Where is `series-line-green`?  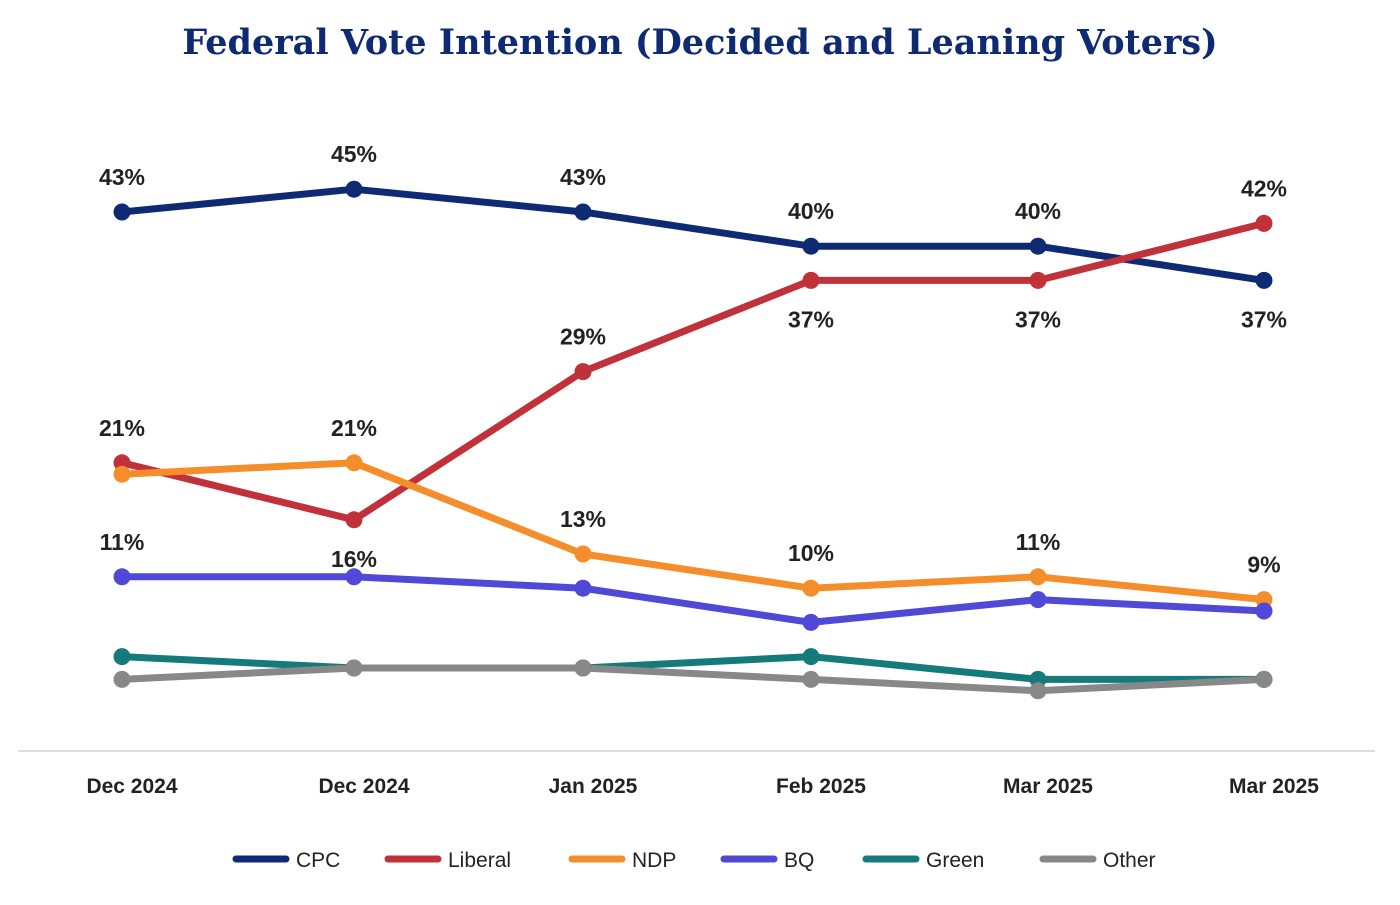 series-line-green is located at coordinates (693, 668).